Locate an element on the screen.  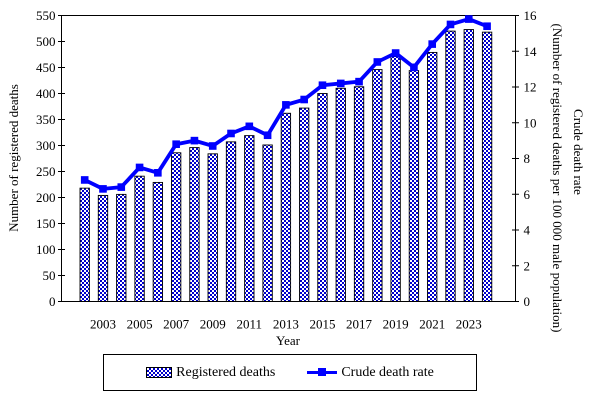
bar-2004 is located at coordinates (121, 247).